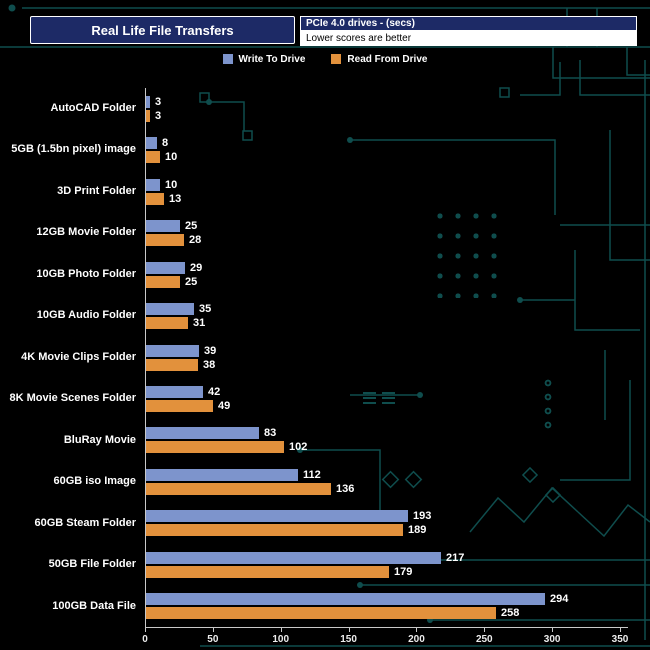  What do you see at coordinates (272, 59) in the screenshot?
I see `legend-label: Write To Drive` at bounding box center [272, 59].